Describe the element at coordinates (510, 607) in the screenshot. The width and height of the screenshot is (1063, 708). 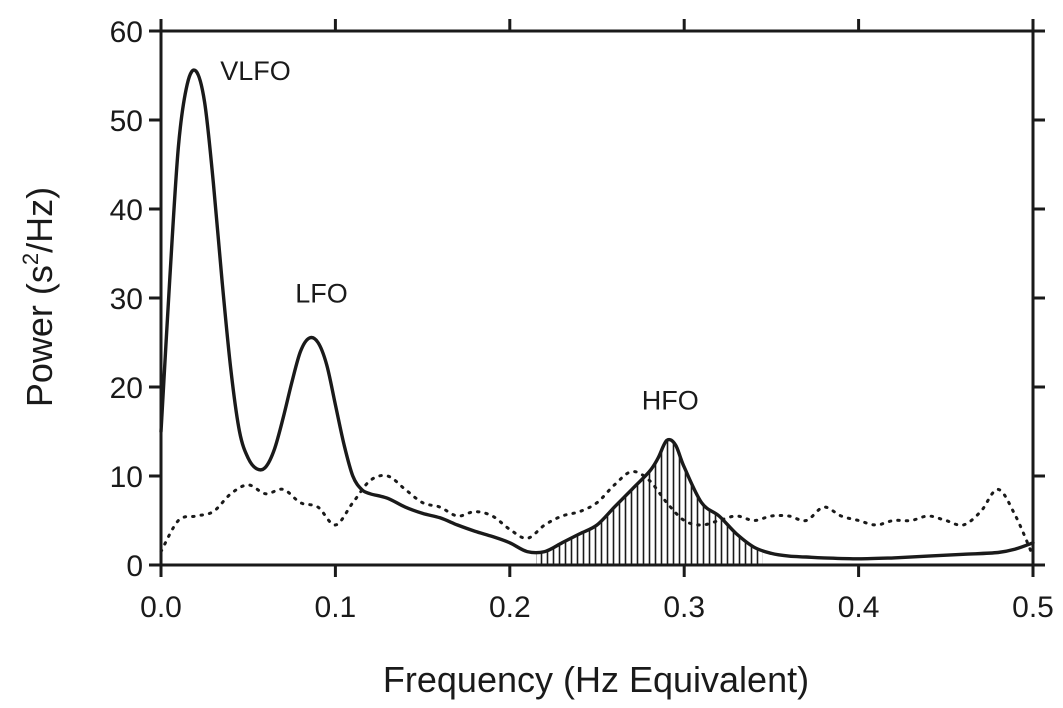
I see `x-tick-label: 0.2` at that location.